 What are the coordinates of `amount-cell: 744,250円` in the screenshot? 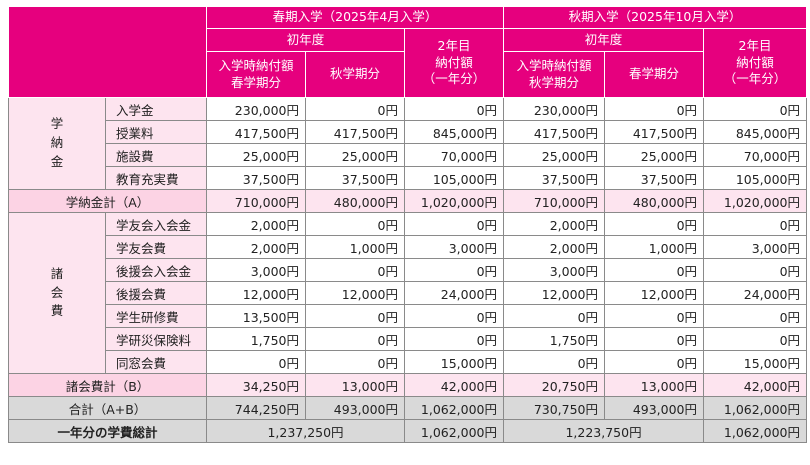 It's located at (256, 408).